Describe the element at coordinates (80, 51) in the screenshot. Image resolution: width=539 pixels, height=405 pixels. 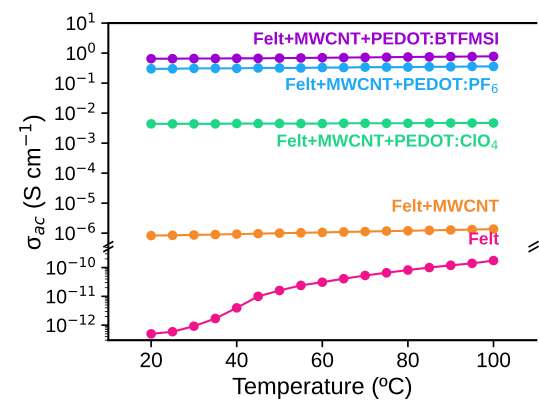
I see `y-tick-label: 10$^{0}$` at that location.